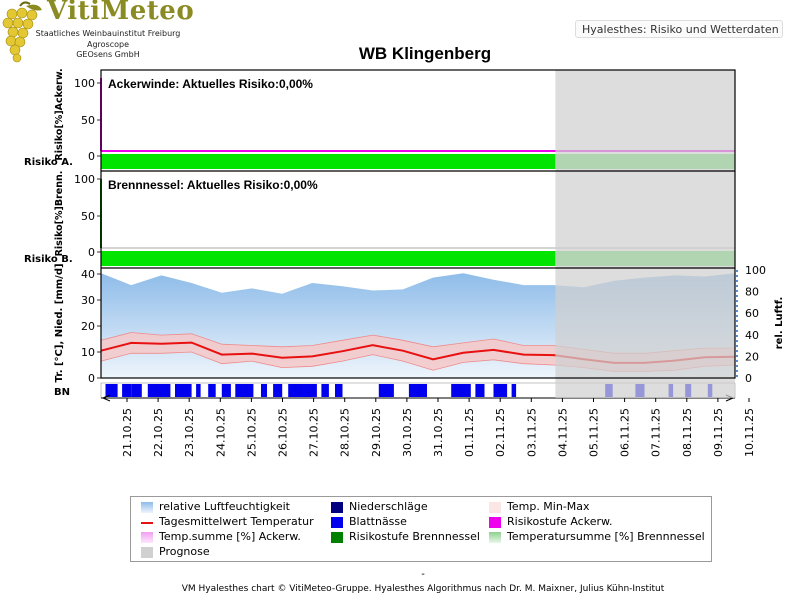  What do you see at coordinates (88, 274) in the screenshot?
I see `weather-ytick-left-0: 40` at bounding box center [88, 274].